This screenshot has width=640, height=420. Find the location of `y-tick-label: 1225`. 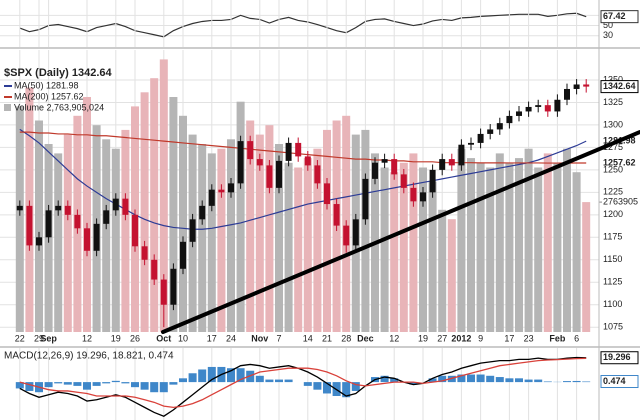

y-tick-label: 1225 is located at coordinates (613, 192).